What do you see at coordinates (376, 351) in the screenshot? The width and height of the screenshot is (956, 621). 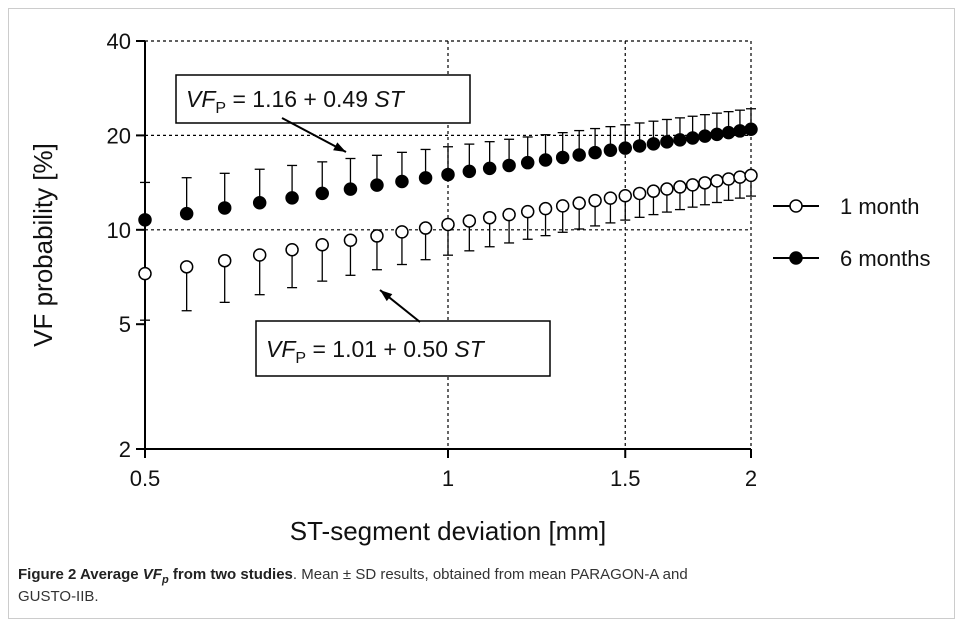 I see `annotation: VFP = 1.01 + 0.50 ST` at bounding box center [376, 351].